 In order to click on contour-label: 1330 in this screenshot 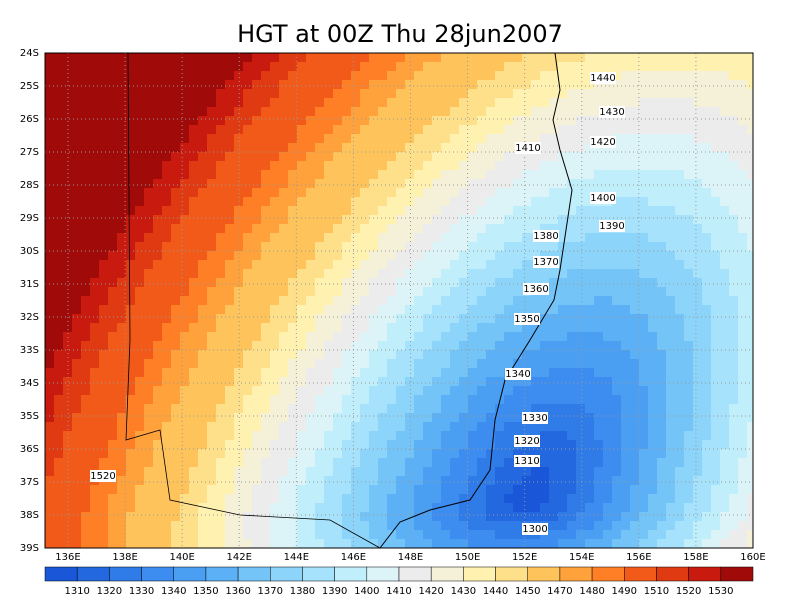, I will do `click(534, 418)`.